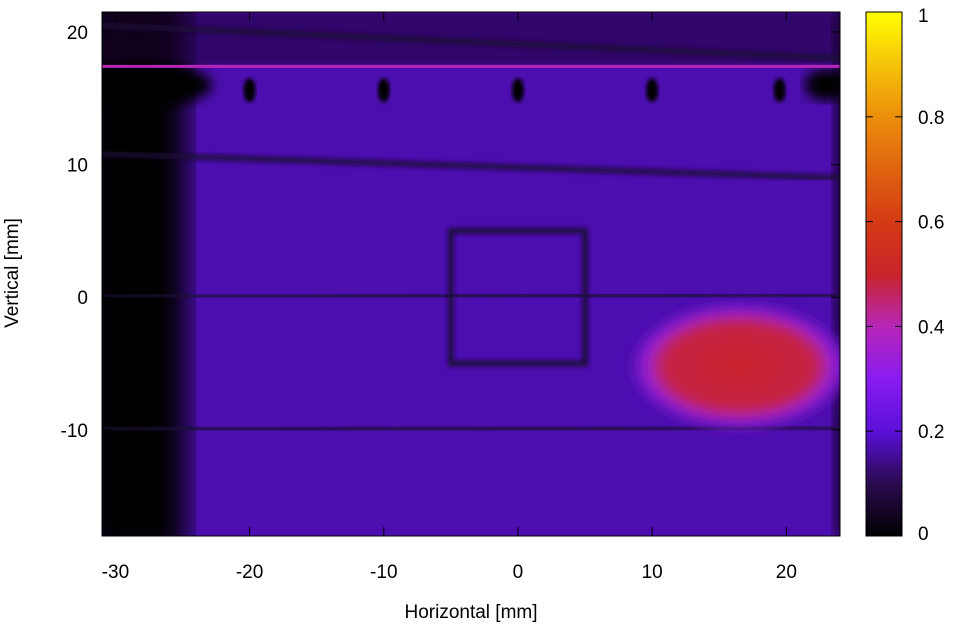 This screenshot has width=953, height=625. Describe the element at coordinates (383, 572) in the screenshot. I see `x-tick-label: -10` at that location.